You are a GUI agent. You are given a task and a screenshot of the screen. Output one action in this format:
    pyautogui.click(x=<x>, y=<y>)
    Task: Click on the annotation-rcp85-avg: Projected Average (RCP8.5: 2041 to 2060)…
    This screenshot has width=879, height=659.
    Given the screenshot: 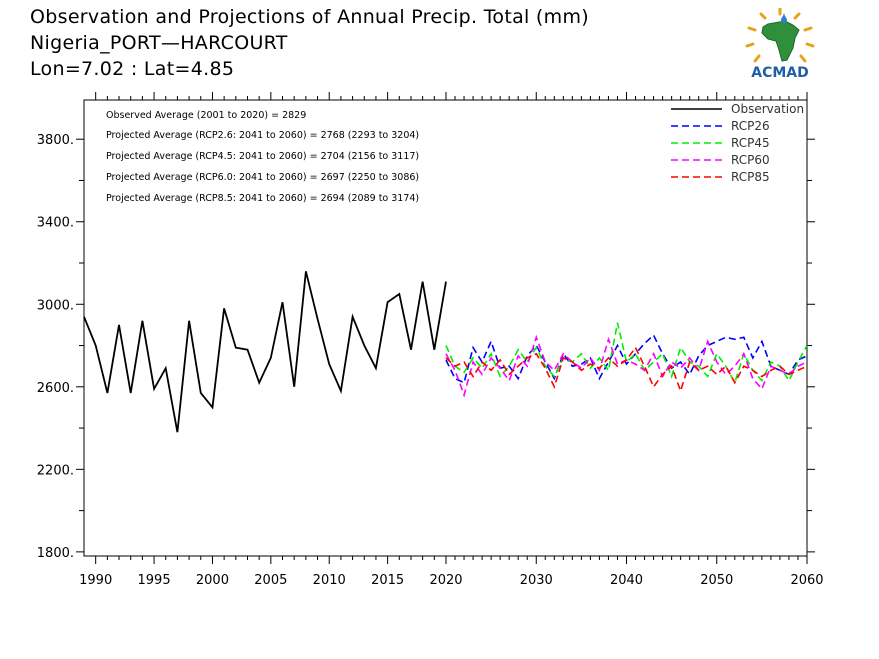 What is the action you would take?
    pyautogui.click(x=262, y=198)
    